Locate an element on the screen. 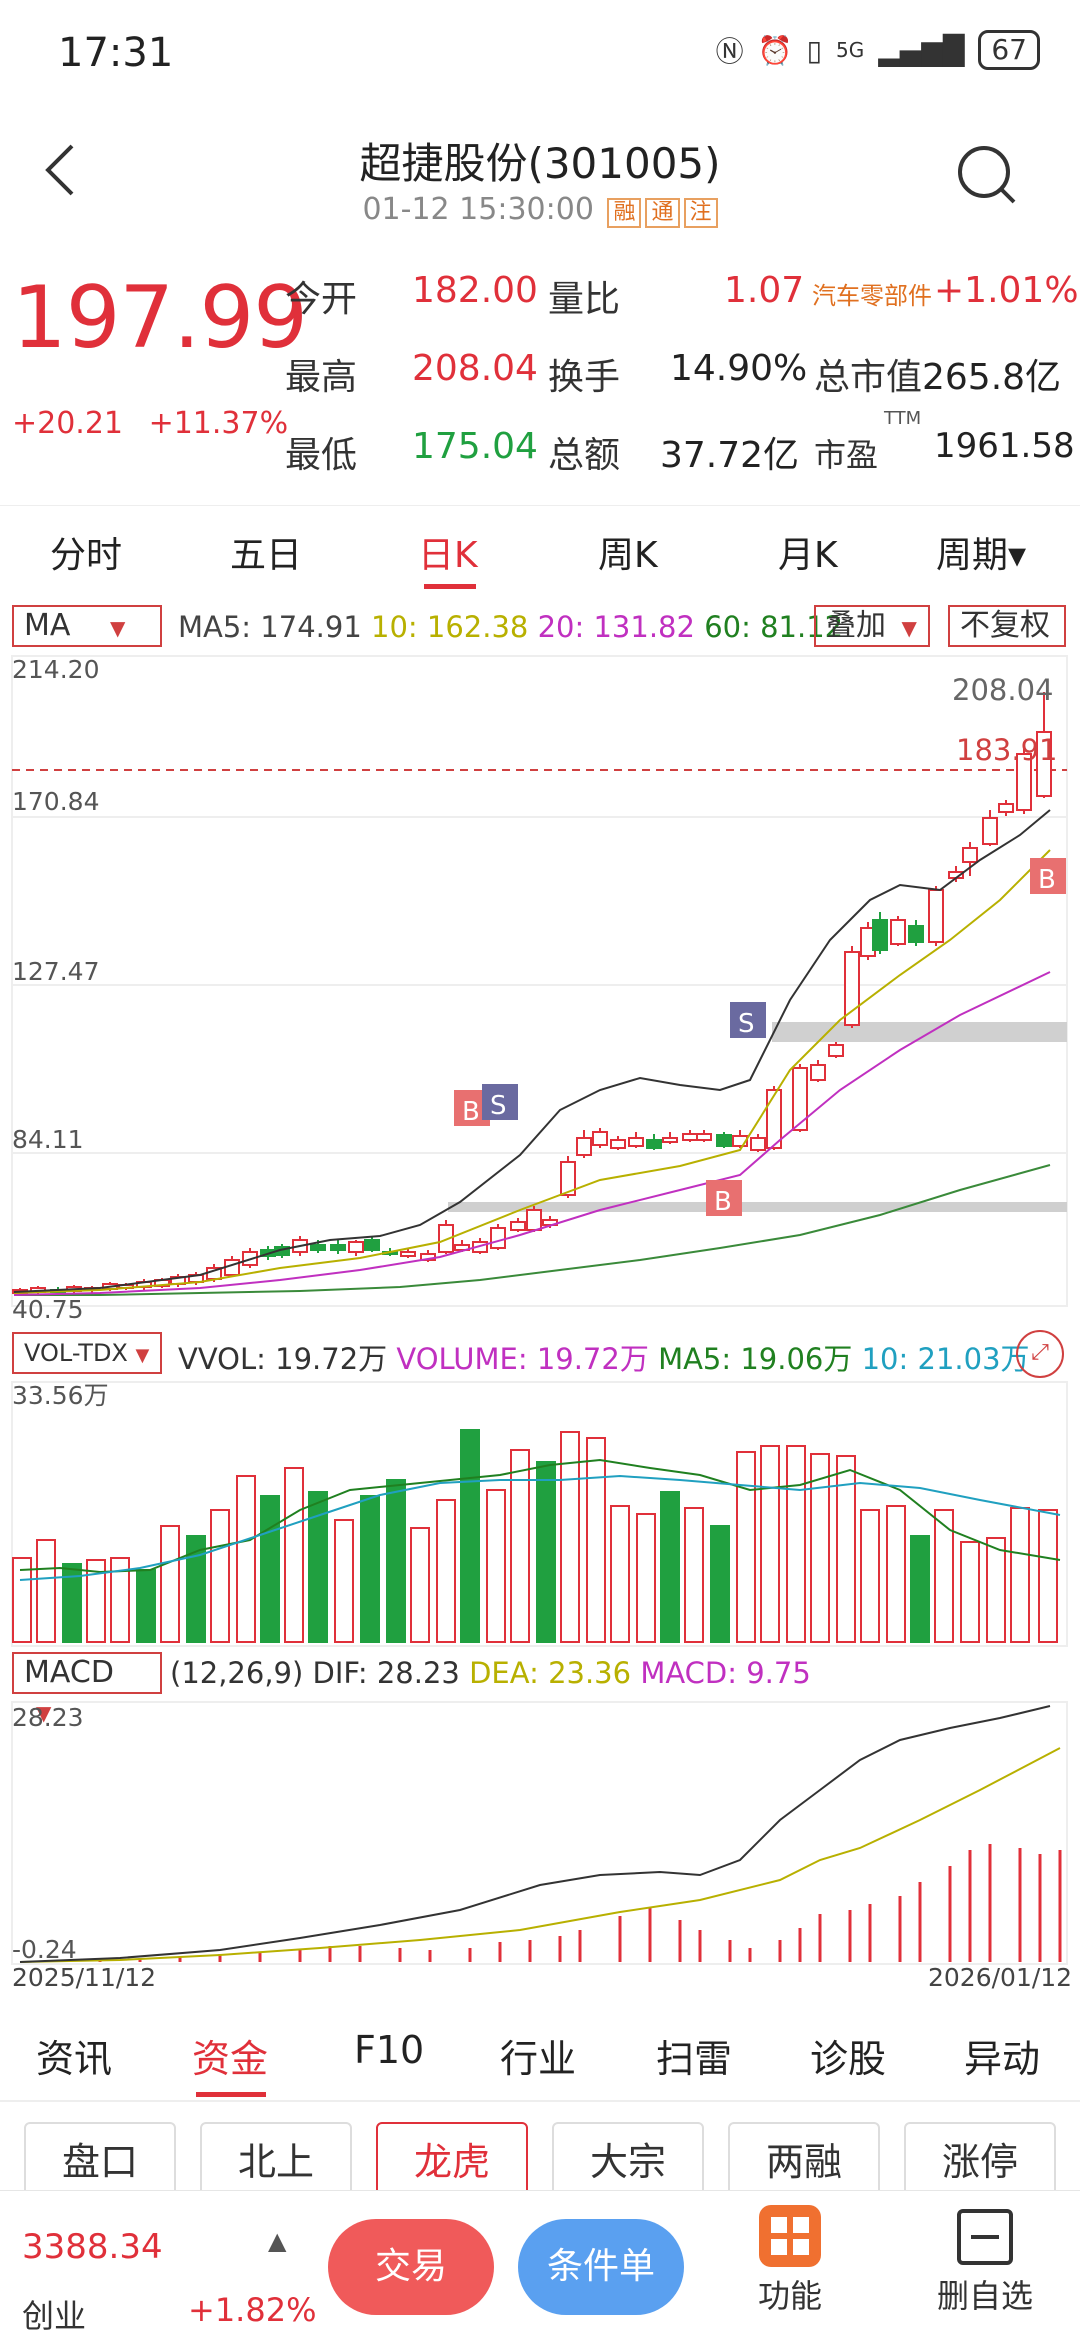 The width and height of the screenshot is (1080, 2340). trade-button: 交易 is located at coordinates (411, 2267).